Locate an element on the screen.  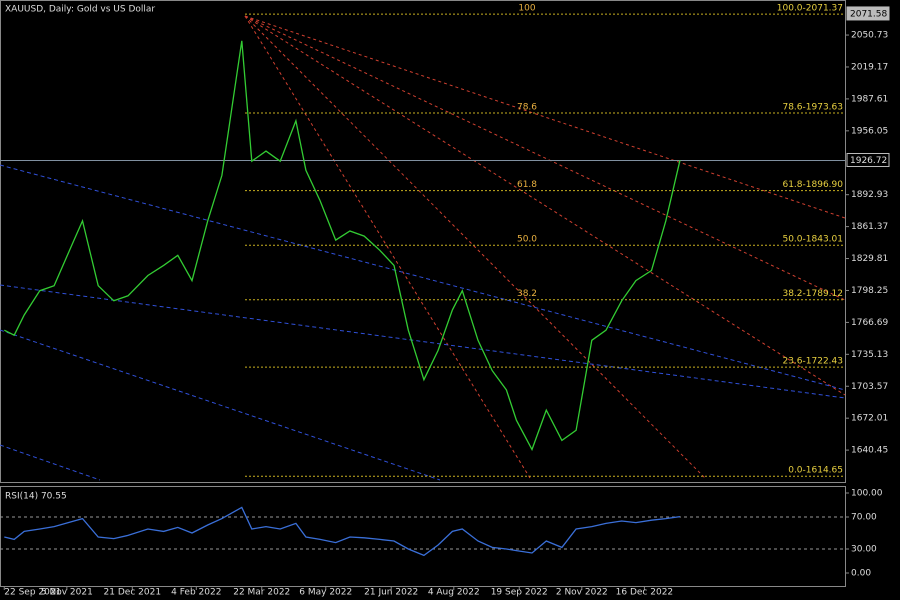
y-tick-label: 30.00 is located at coordinates (864, 550).